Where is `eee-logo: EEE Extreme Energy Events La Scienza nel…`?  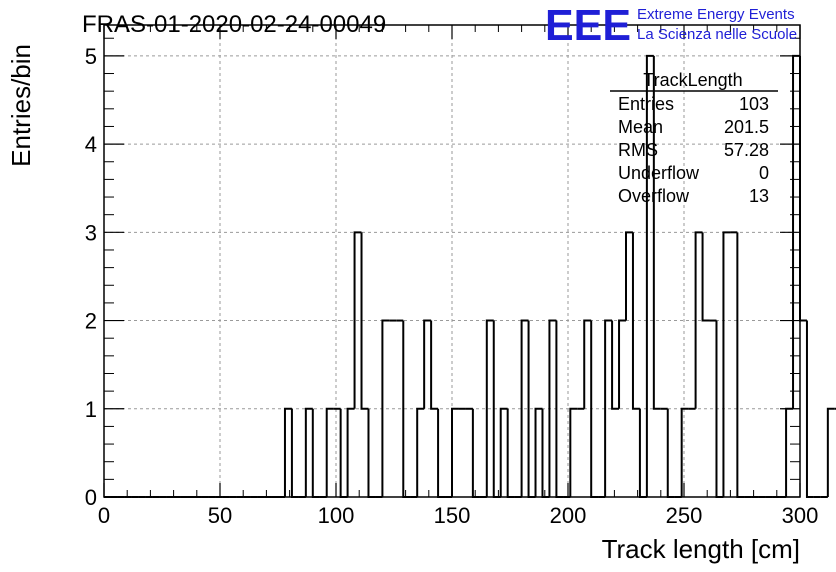
eee-logo: EEE Extreme Energy Events La Scienza nel… is located at coordinates (671, 25).